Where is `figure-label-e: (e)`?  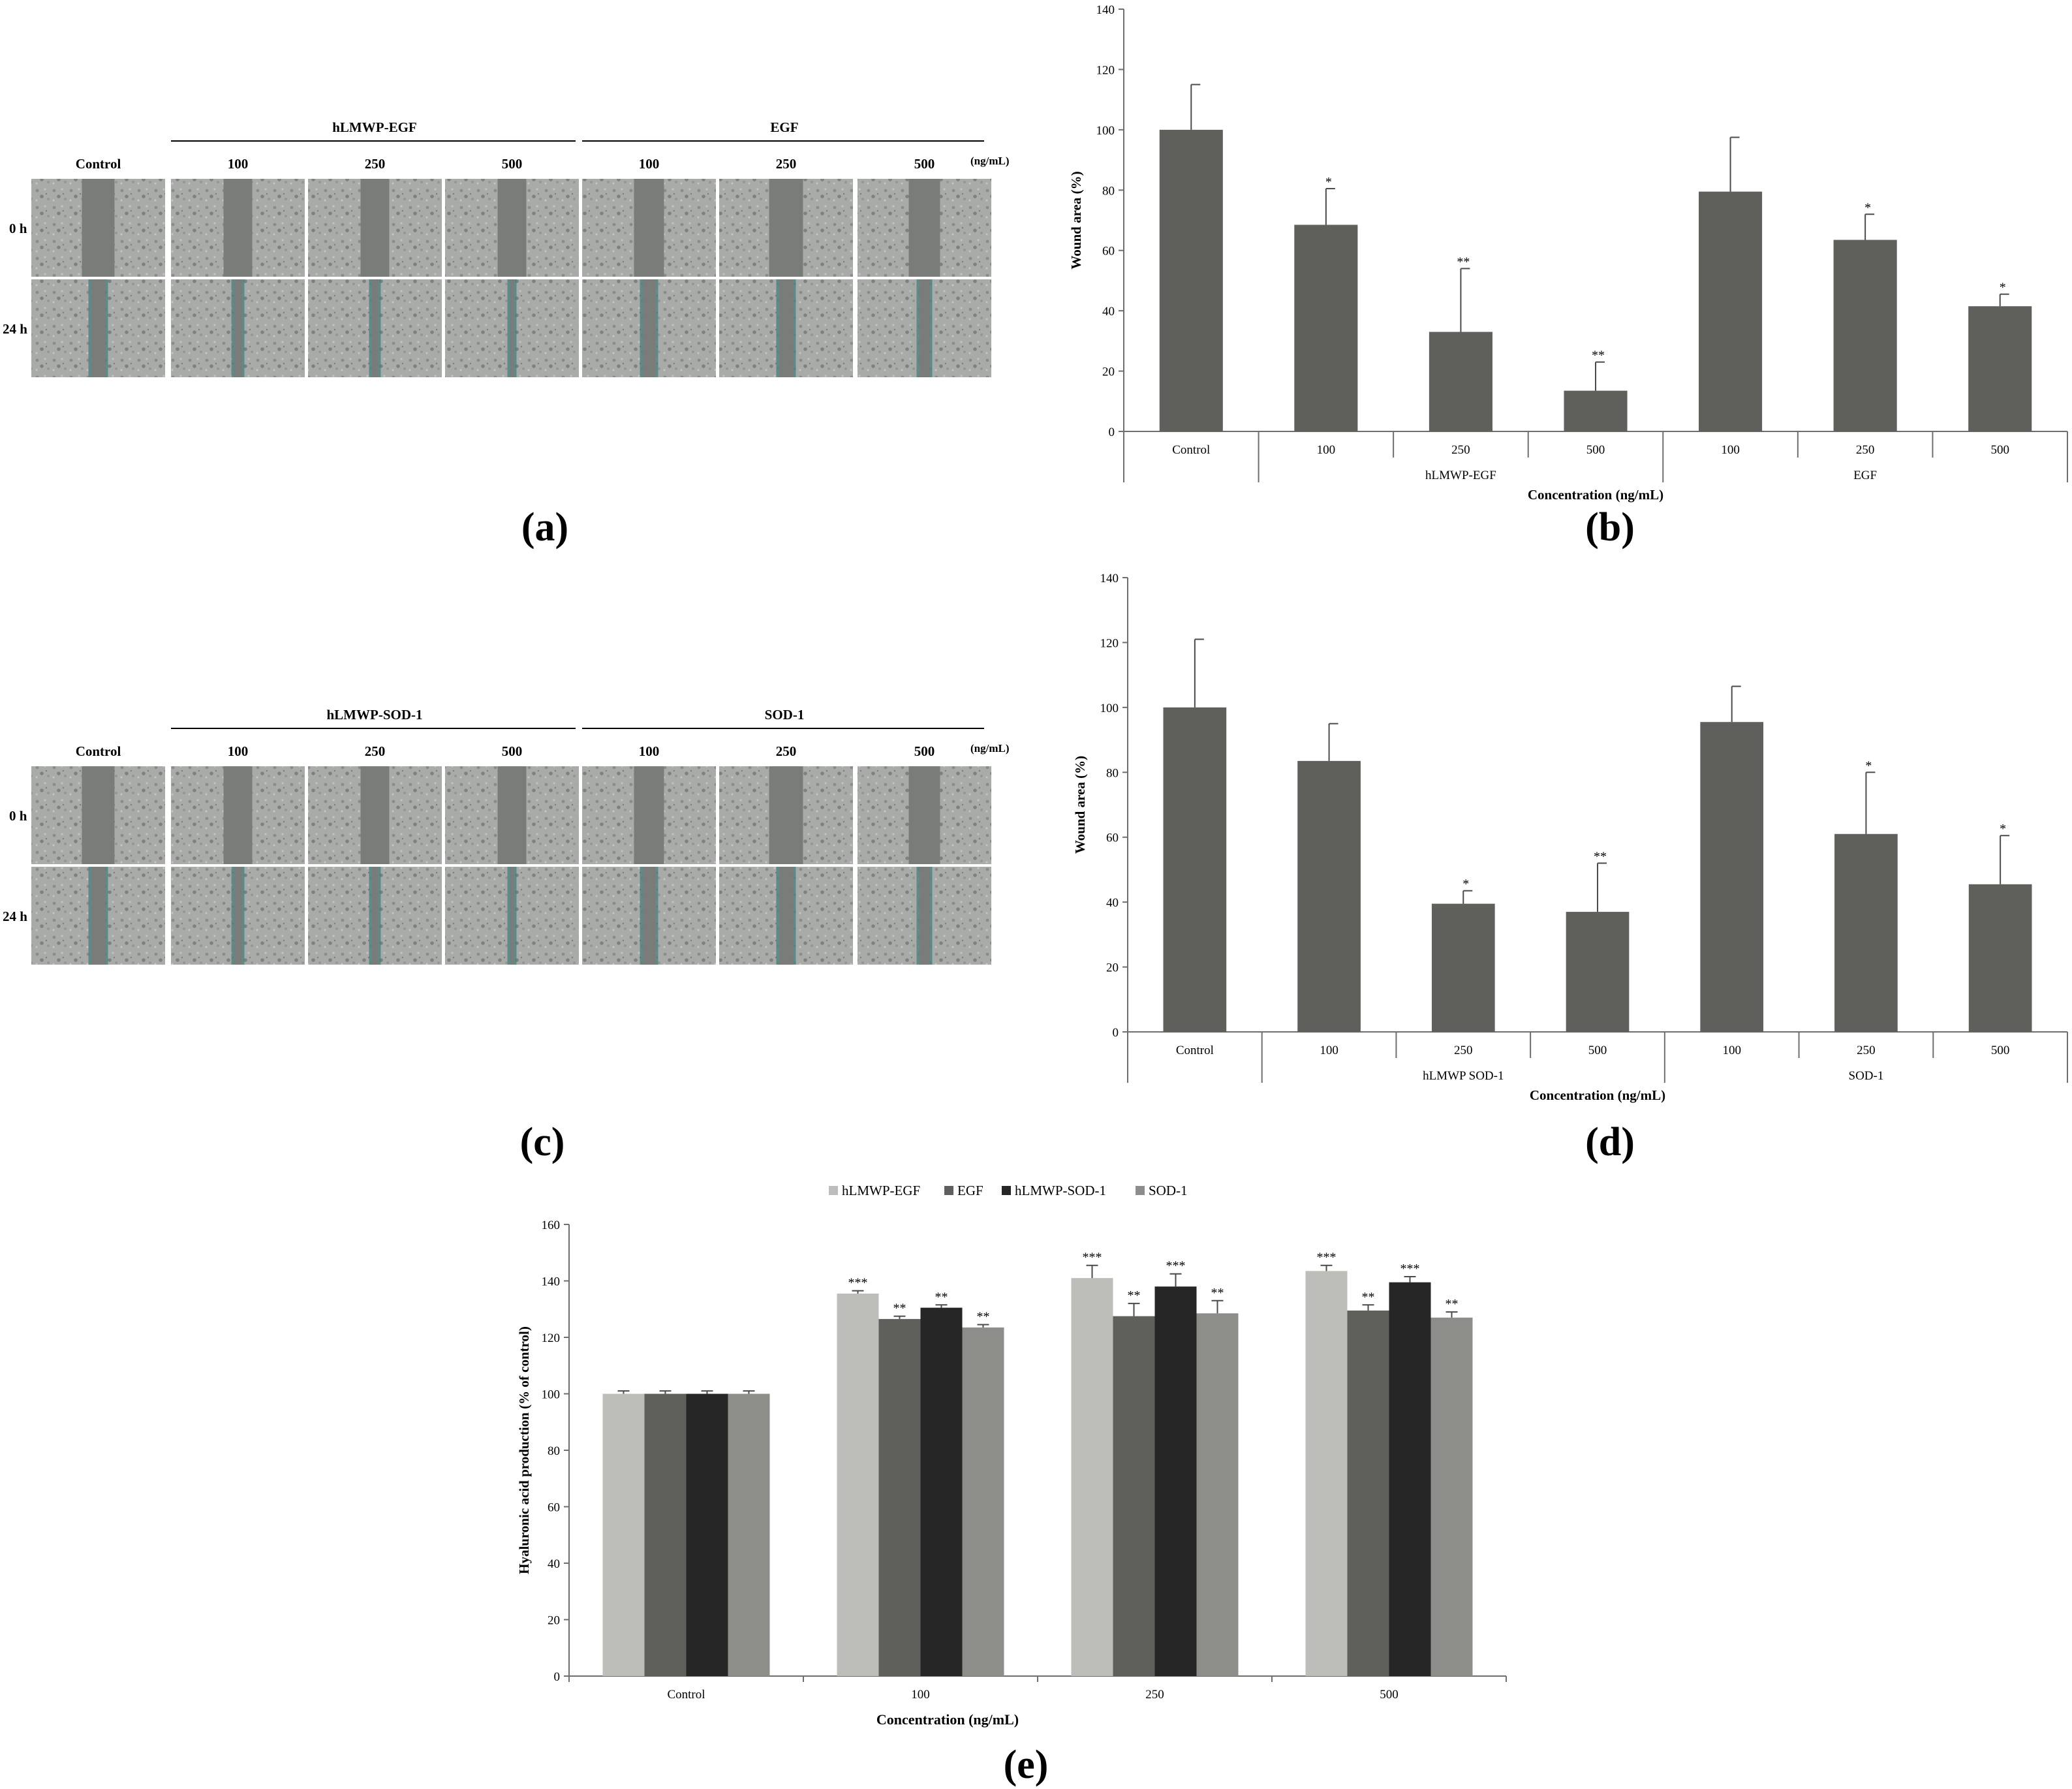 figure-label-e: (e) is located at coordinates (1026, 1765).